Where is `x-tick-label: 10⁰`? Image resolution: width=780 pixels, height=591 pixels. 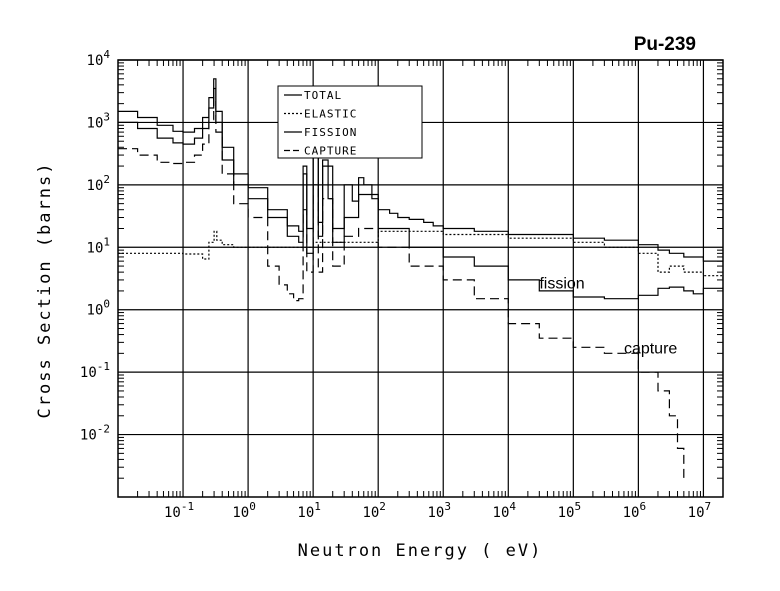
x-tick-label: 10⁰ is located at coordinates (243, 510).